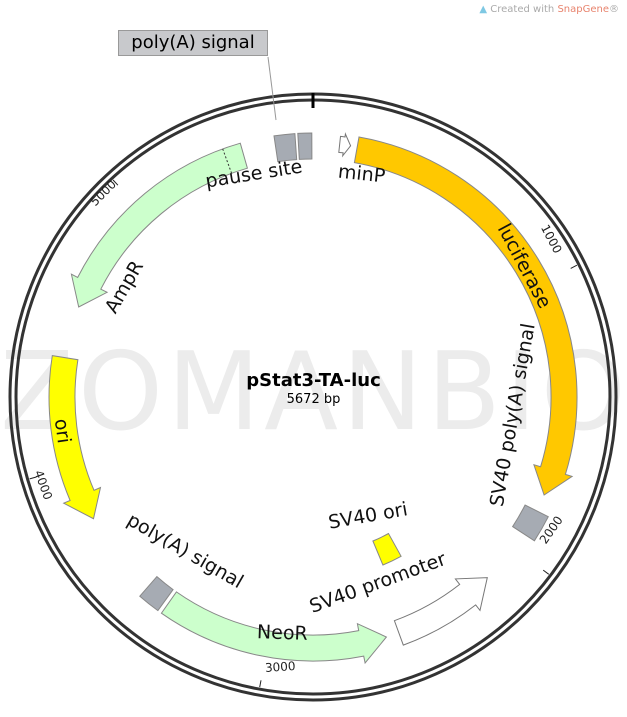  I want to click on plasmid-length: 5672 bp, so click(313, 399).